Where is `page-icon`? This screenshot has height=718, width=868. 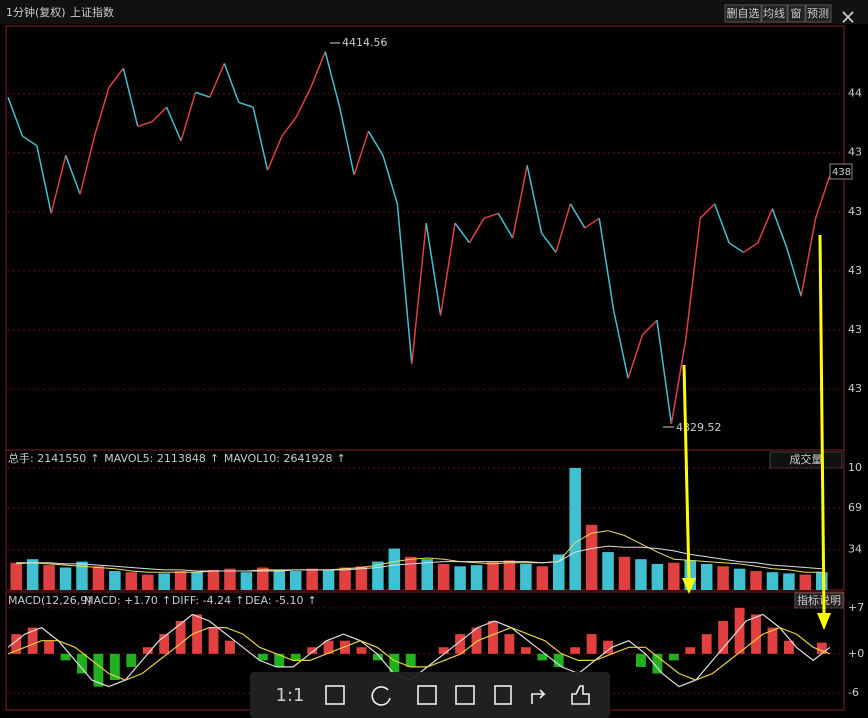
page-icon is located at coordinates (503, 695).